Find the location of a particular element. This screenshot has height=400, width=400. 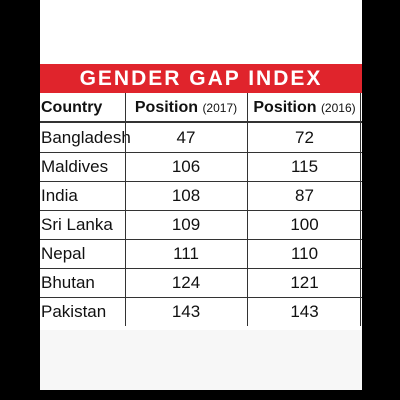

country-cell: India is located at coordinates (59, 195).